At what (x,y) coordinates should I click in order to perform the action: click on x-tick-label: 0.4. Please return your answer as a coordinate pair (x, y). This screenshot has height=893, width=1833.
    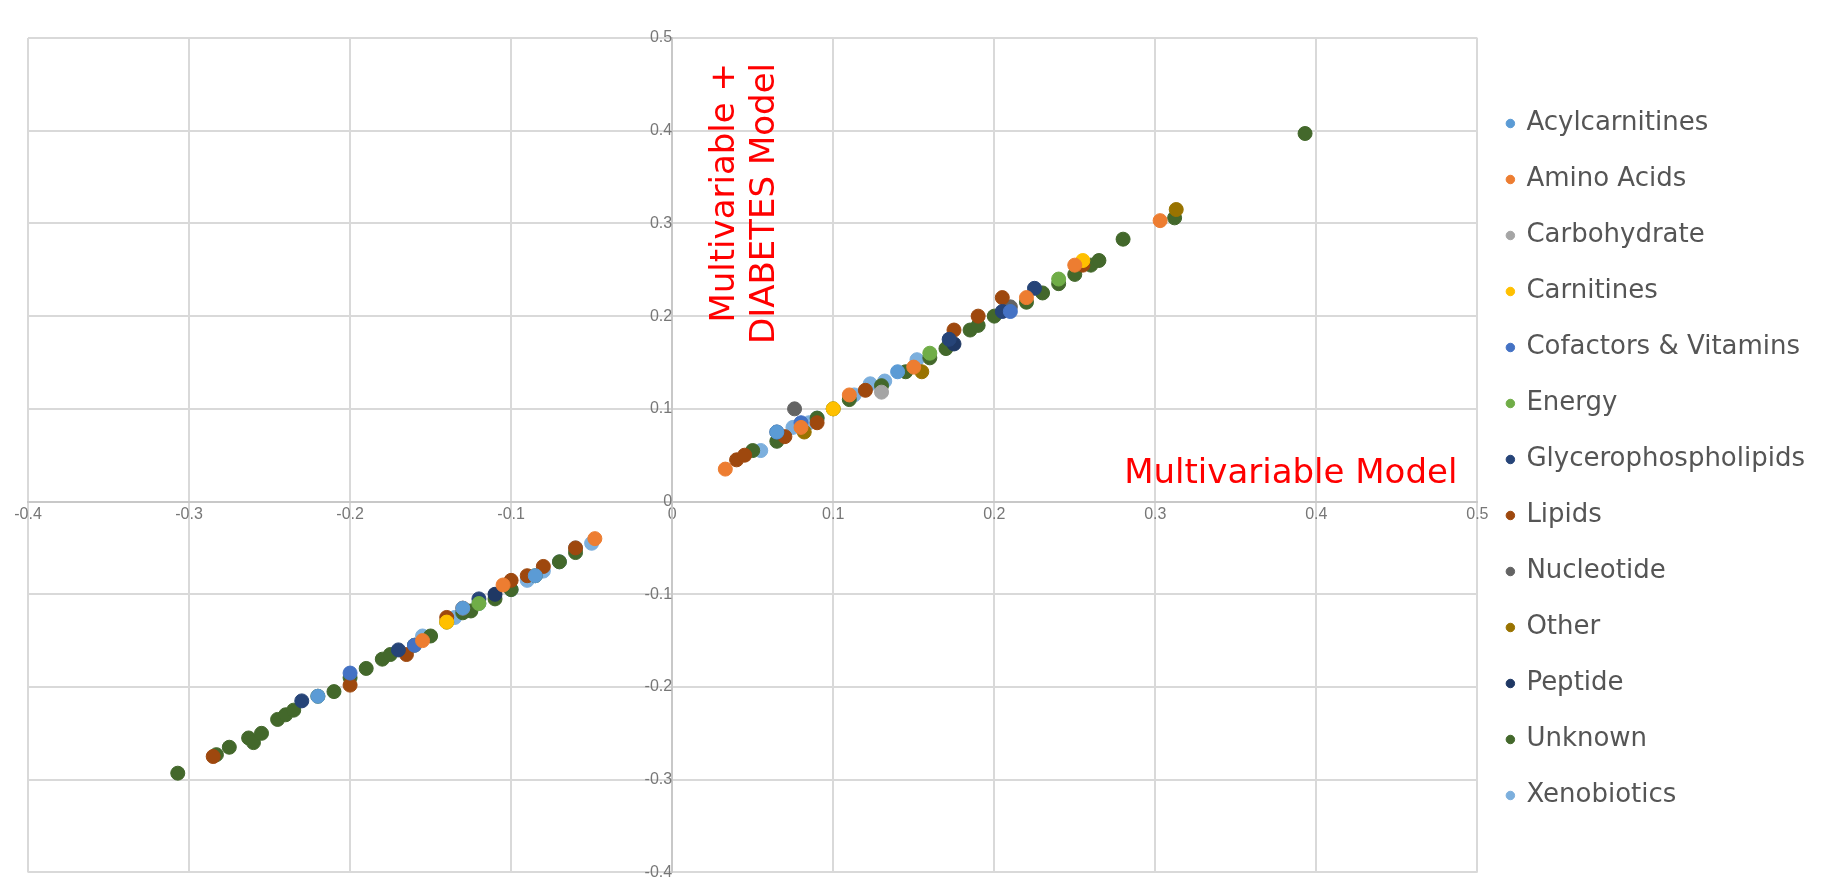
    Looking at the image, I should click on (1316, 513).